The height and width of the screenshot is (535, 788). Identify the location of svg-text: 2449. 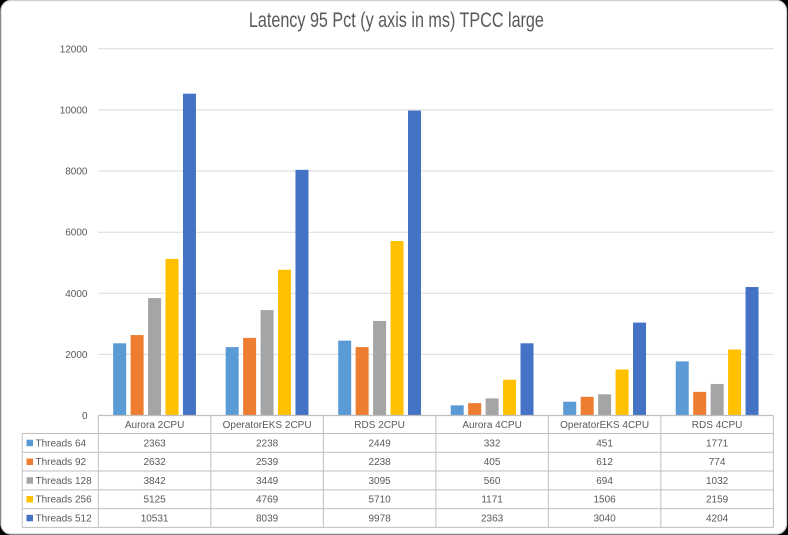
(379, 443).